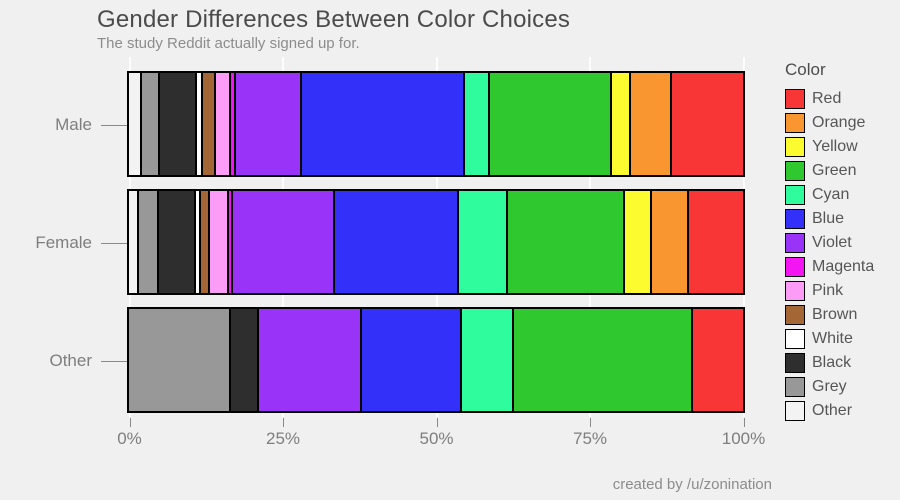 The height and width of the screenshot is (500, 900). Describe the element at coordinates (149, 124) in the screenshot. I see `segment-grey-male` at that location.